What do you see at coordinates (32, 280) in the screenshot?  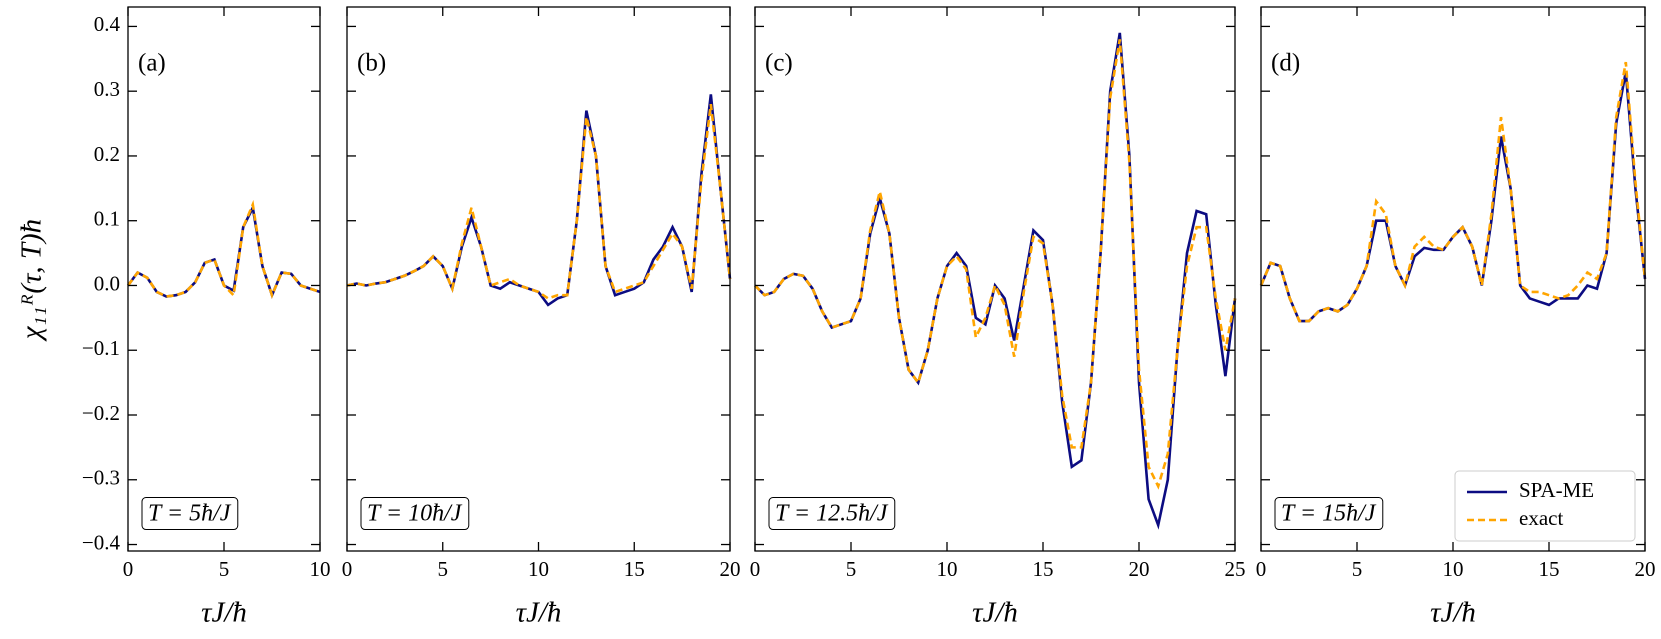 I see `y-axis-label: χ₁₁ᴿ(τ, T)ħ` at bounding box center [32, 280].